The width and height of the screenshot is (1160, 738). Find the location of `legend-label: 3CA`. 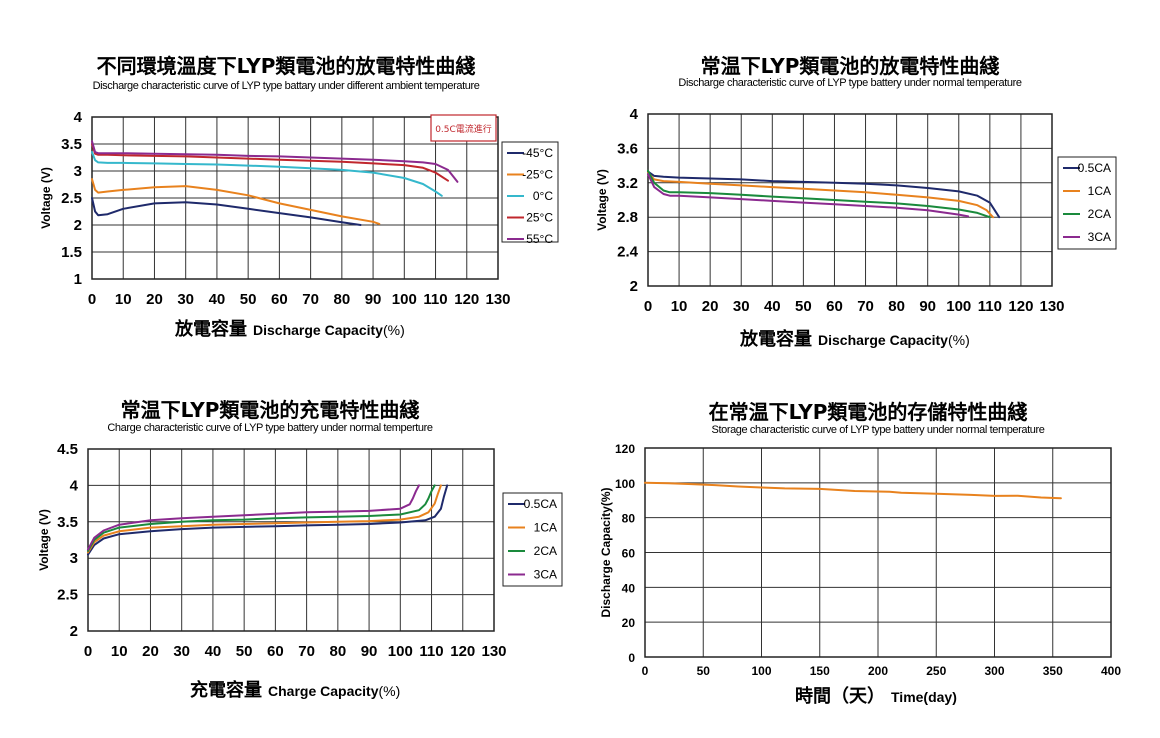

legend-label: 3CA is located at coordinates (545, 575).